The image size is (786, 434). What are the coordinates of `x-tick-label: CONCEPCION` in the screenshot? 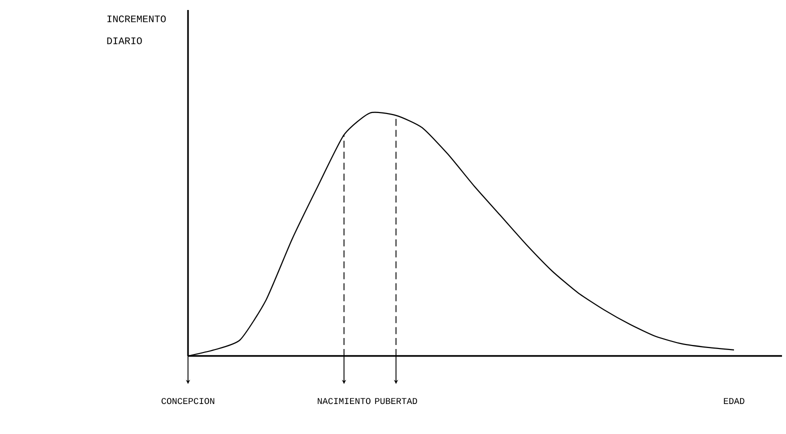 It's located at (188, 401).